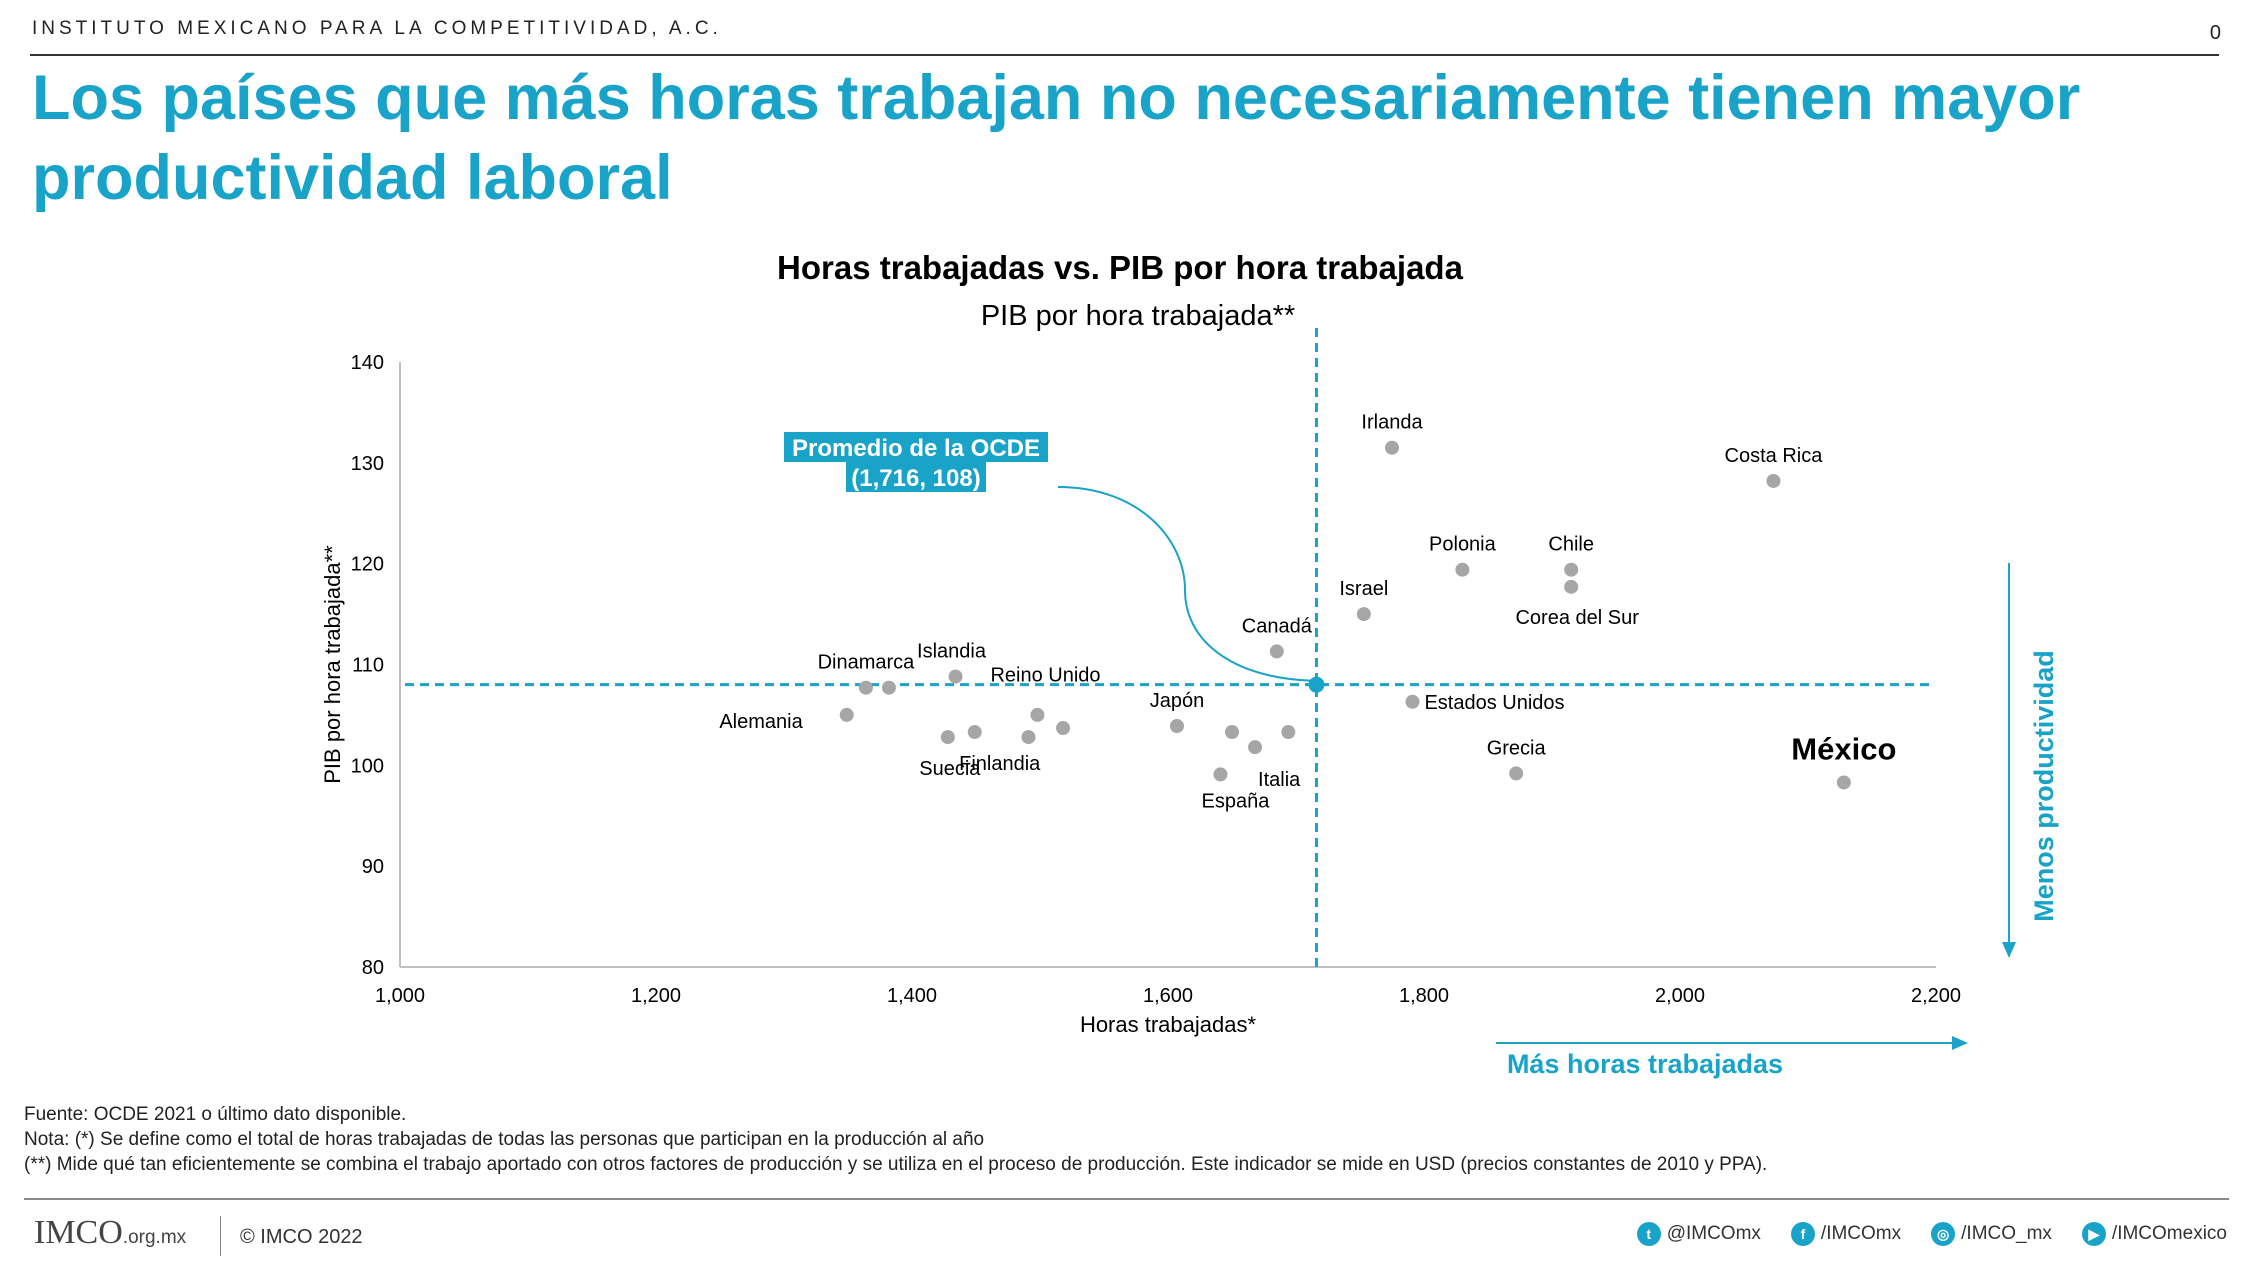 The width and height of the screenshot is (2249, 1265). I want to click on point-label: Canadá, so click(1277, 626).